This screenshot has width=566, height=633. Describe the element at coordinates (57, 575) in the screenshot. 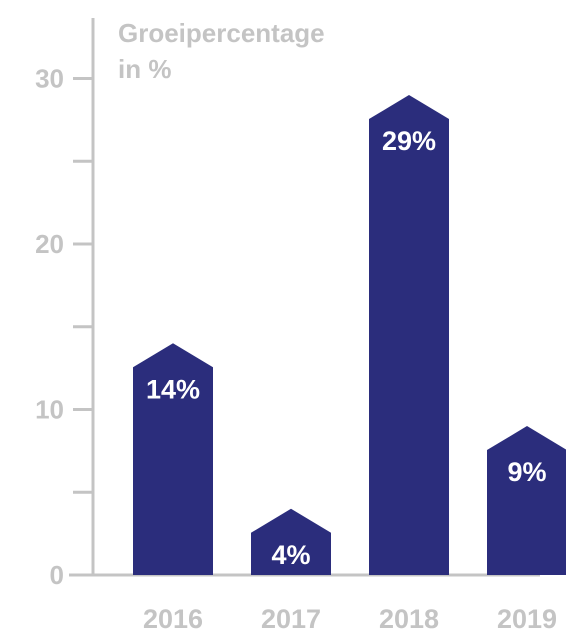

I see `y-tick-label: 0` at that location.